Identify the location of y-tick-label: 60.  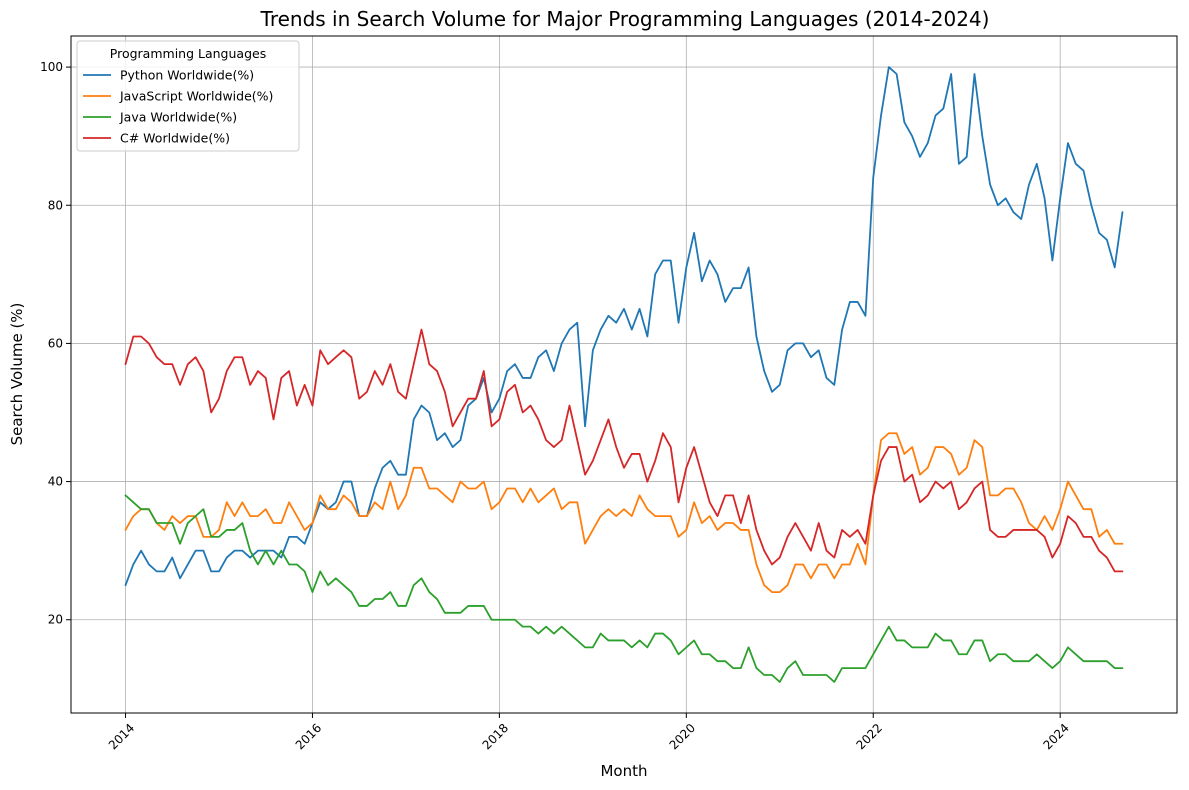
(55, 343).